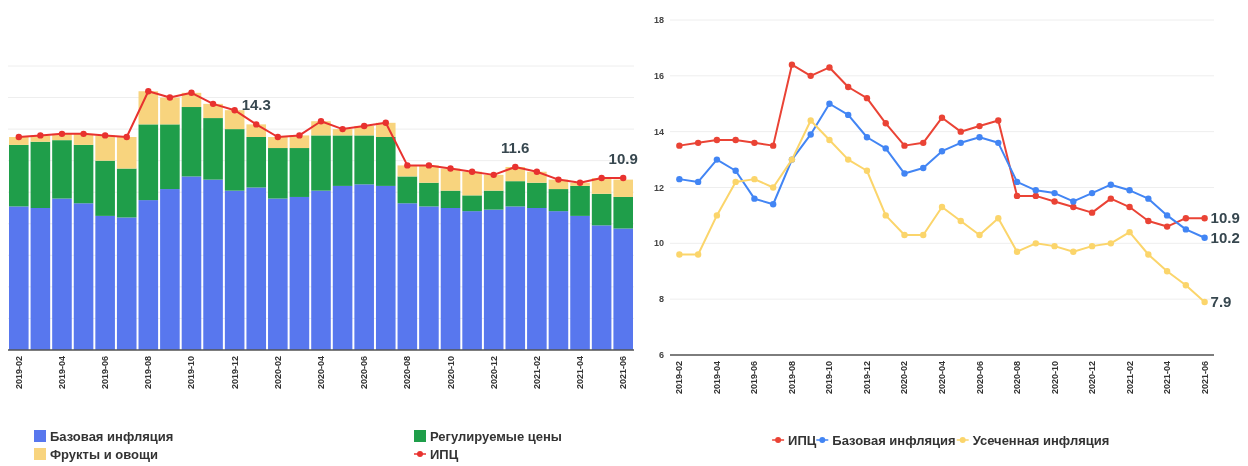 Image resolution: width=1248 pixels, height=466 pixels. I want to click on legend-label: Регулируемые цены, so click(496, 436).